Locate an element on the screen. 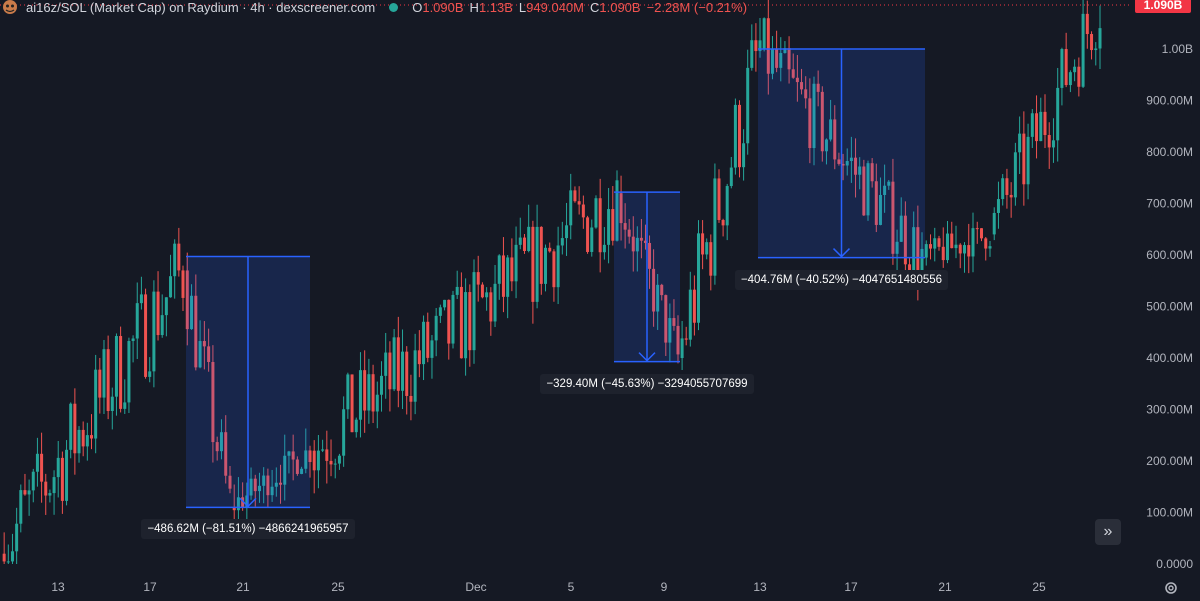  y-tick-label: 0.0000 is located at coordinates (1174, 564).